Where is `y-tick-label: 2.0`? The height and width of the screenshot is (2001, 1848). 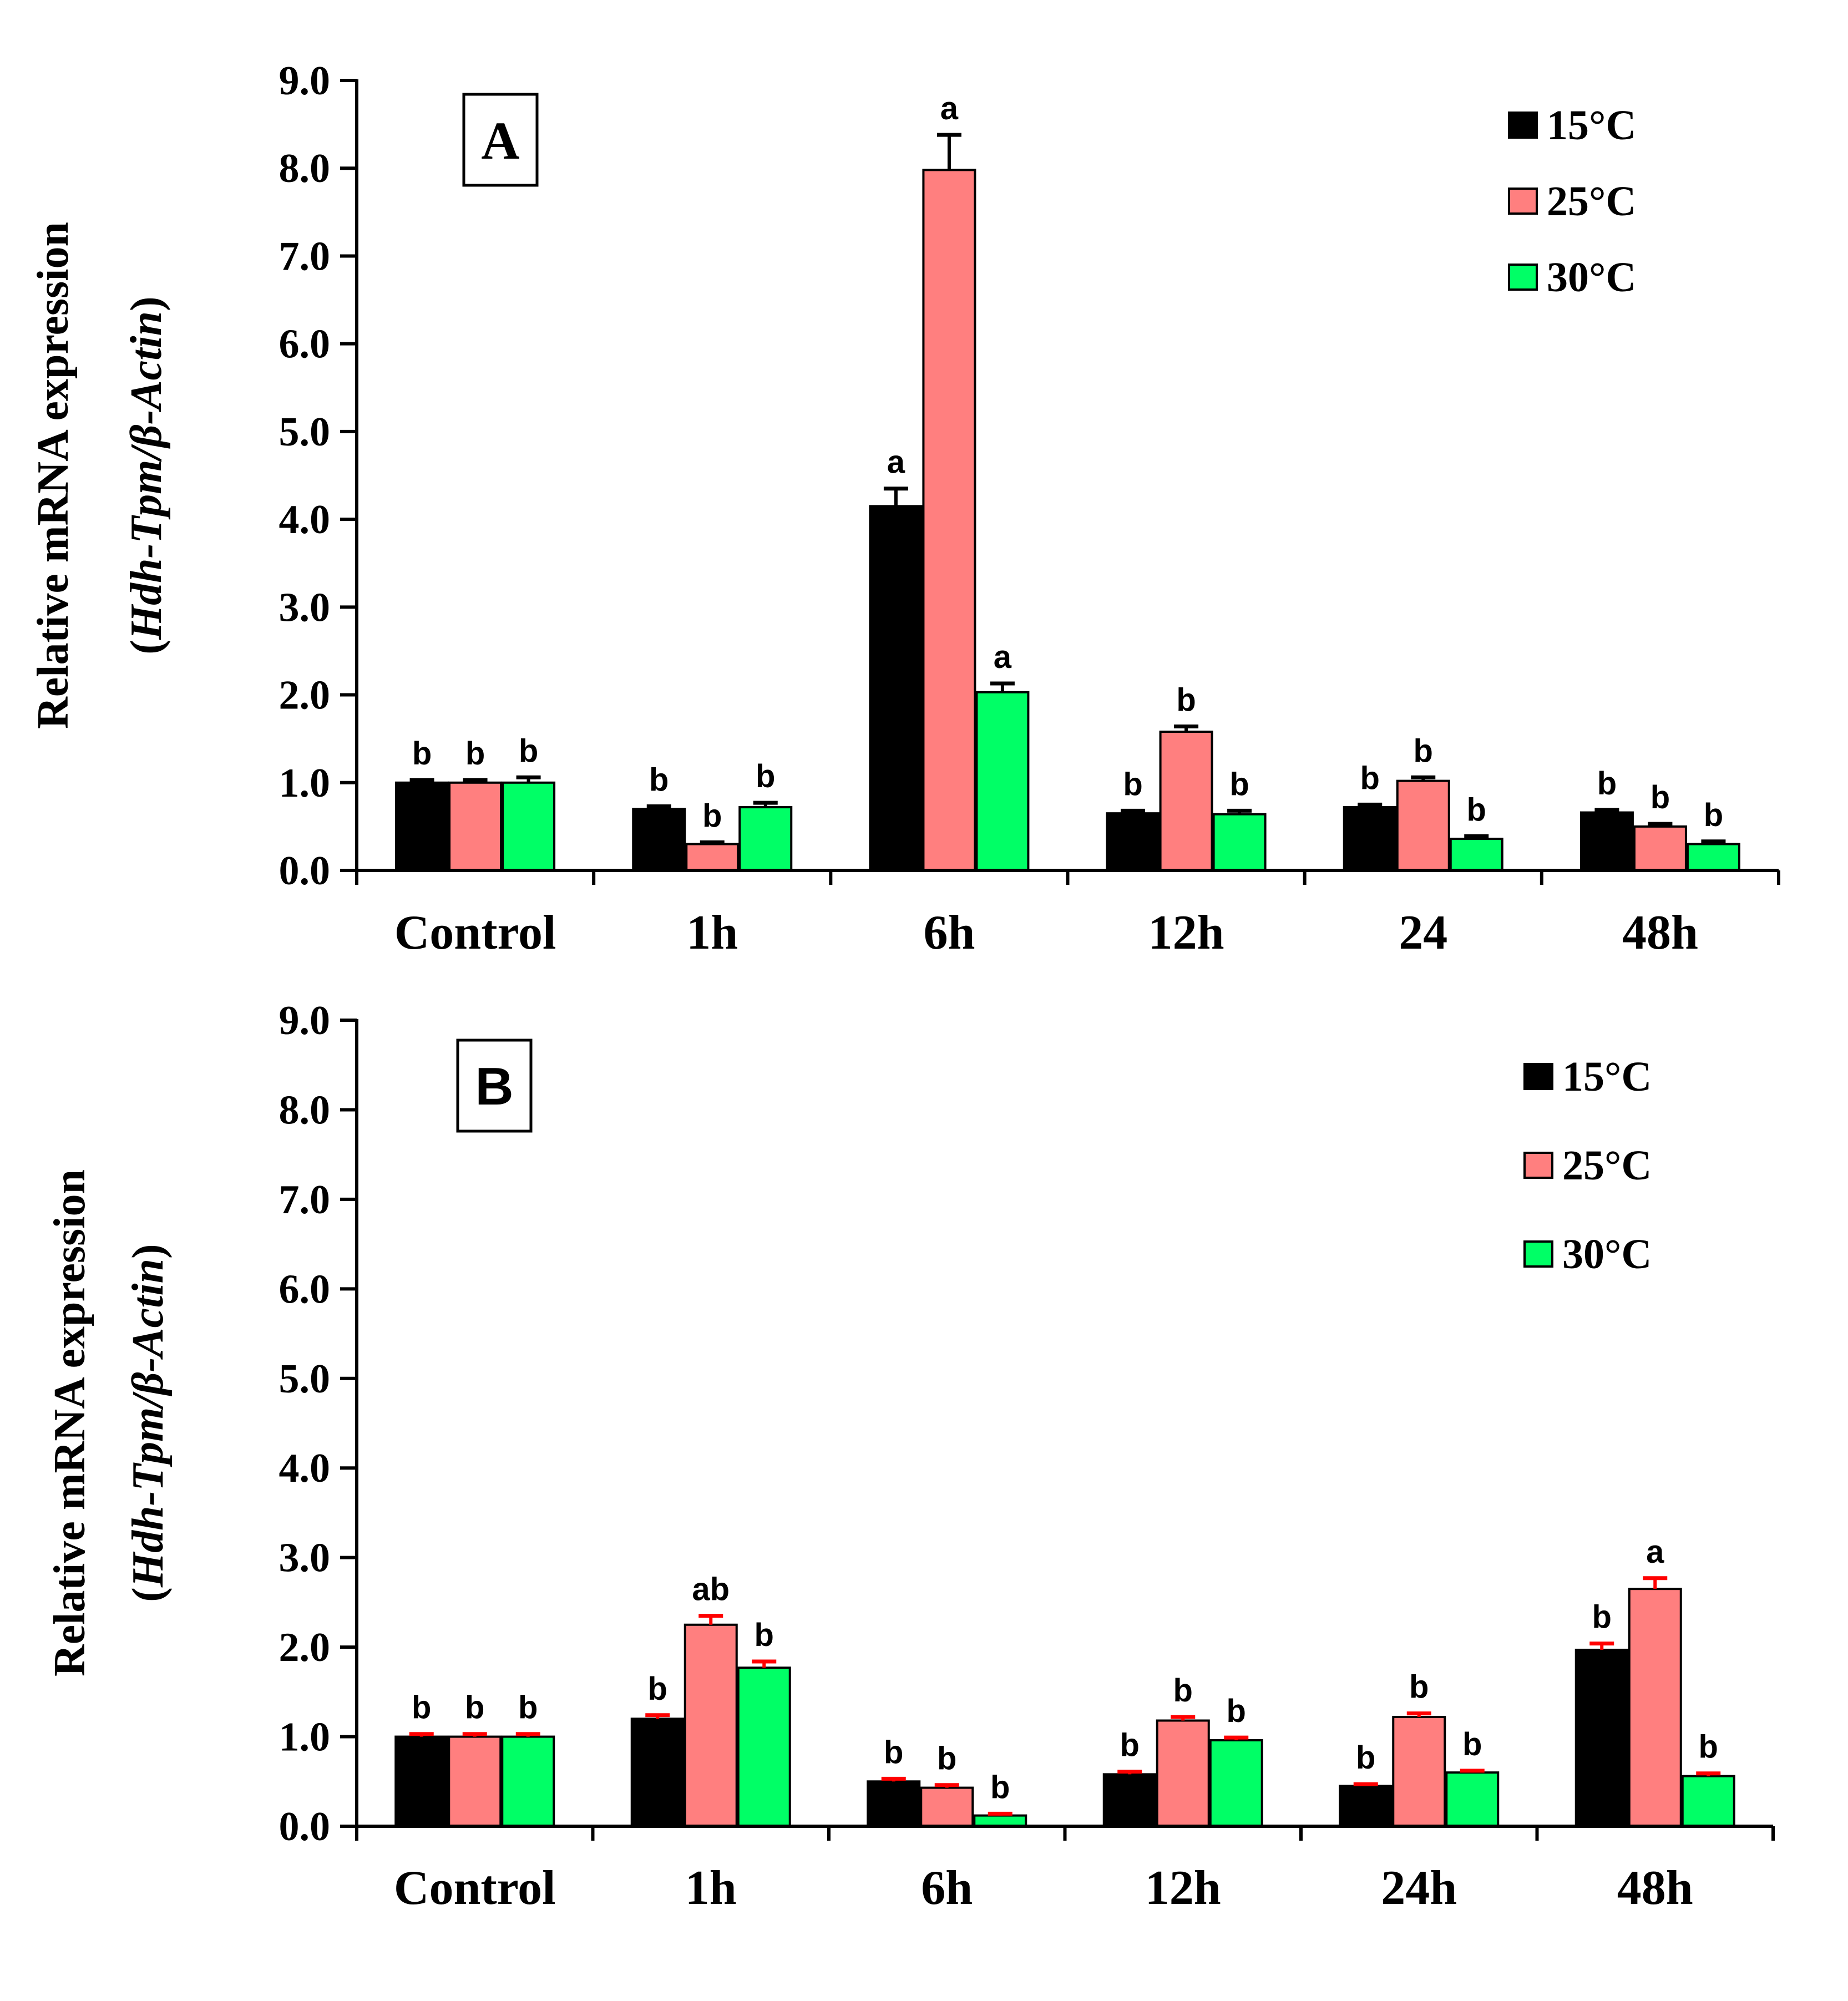 y-tick-label: 2.0 is located at coordinates (305, 1647).